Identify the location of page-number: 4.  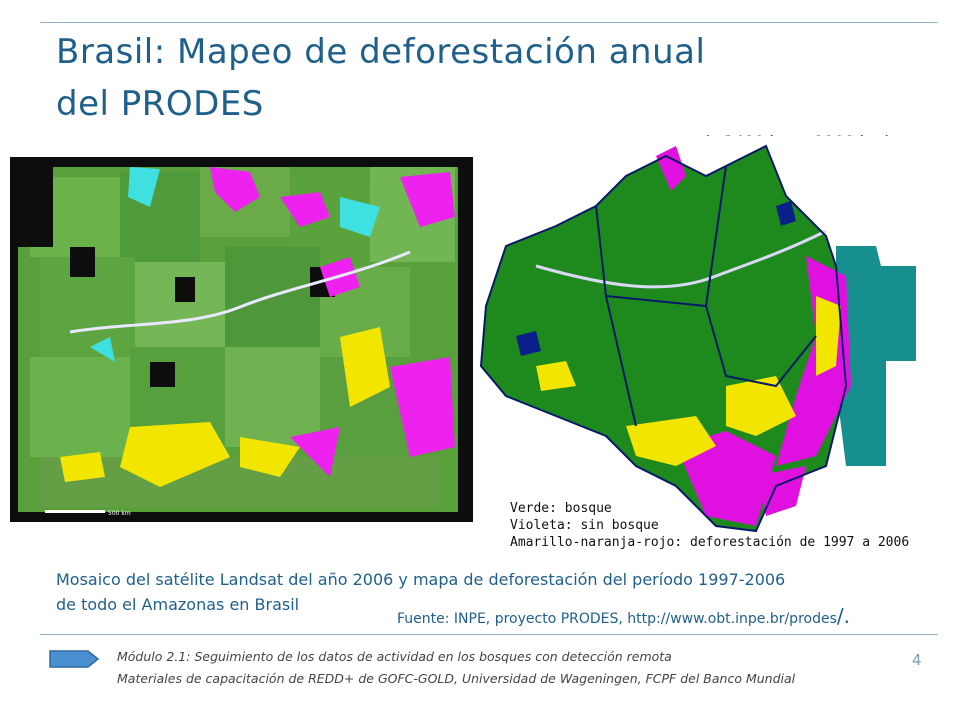
(917, 660).